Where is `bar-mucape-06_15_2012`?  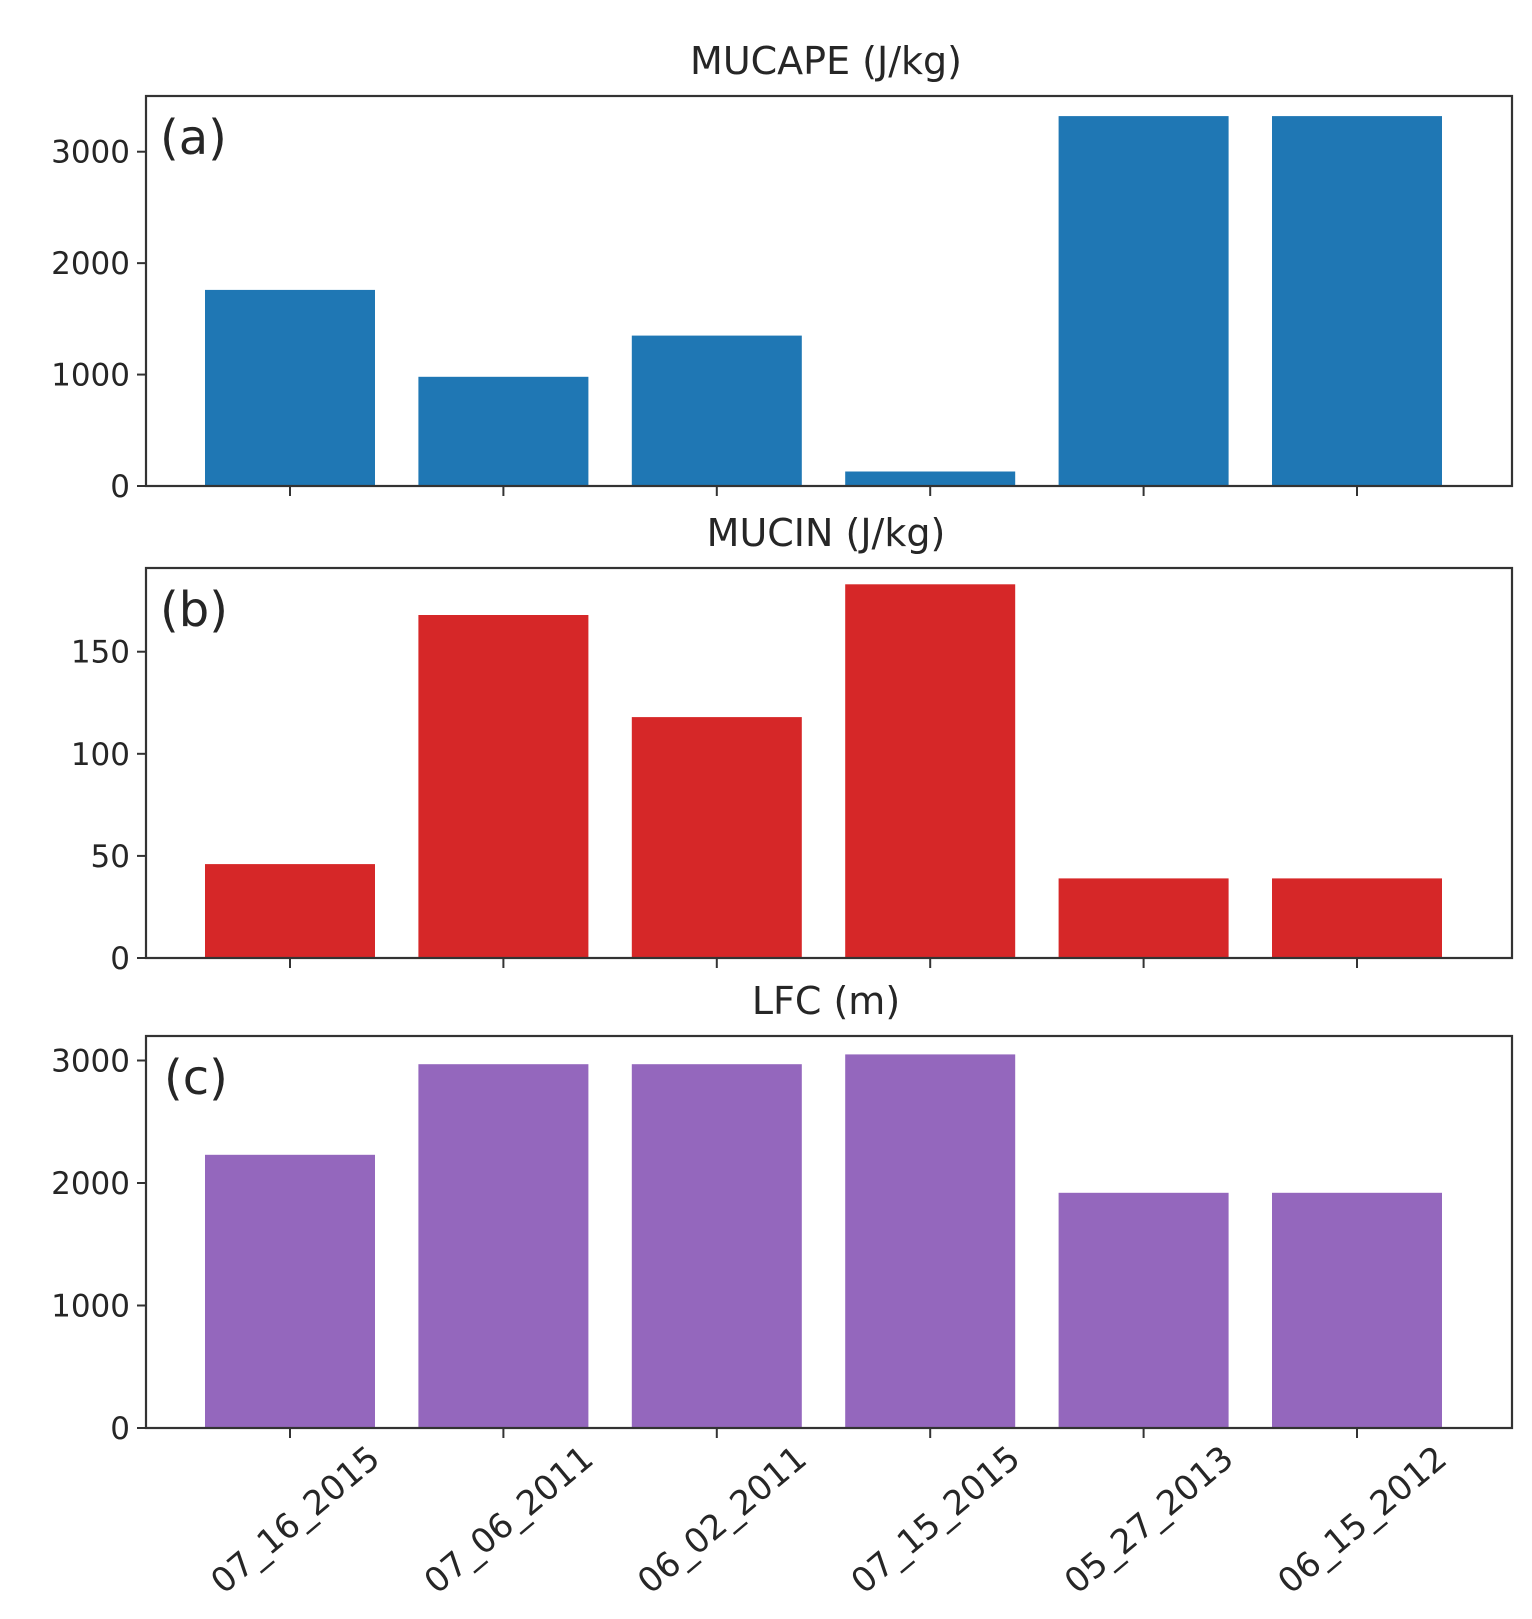 bar-mucape-06_15_2012 is located at coordinates (1357, 301).